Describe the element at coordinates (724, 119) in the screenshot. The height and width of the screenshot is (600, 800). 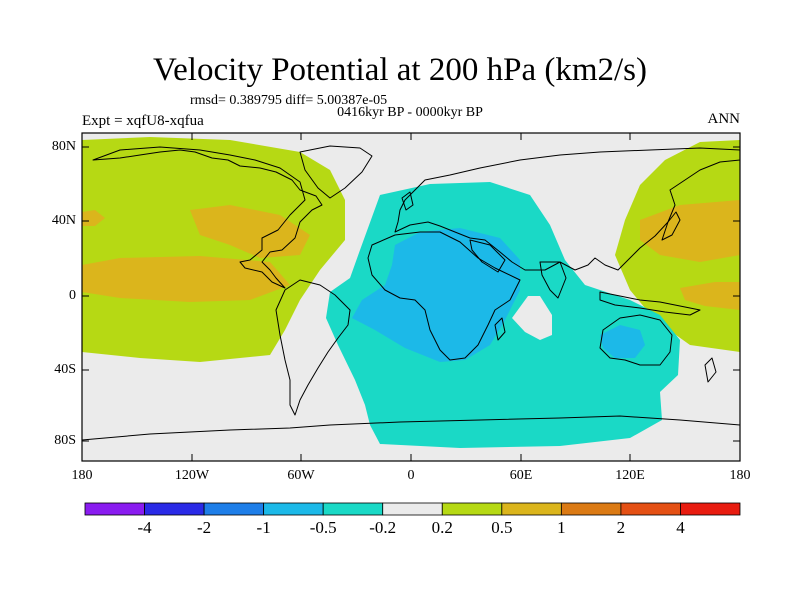
I see `season-label: ANN` at that location.